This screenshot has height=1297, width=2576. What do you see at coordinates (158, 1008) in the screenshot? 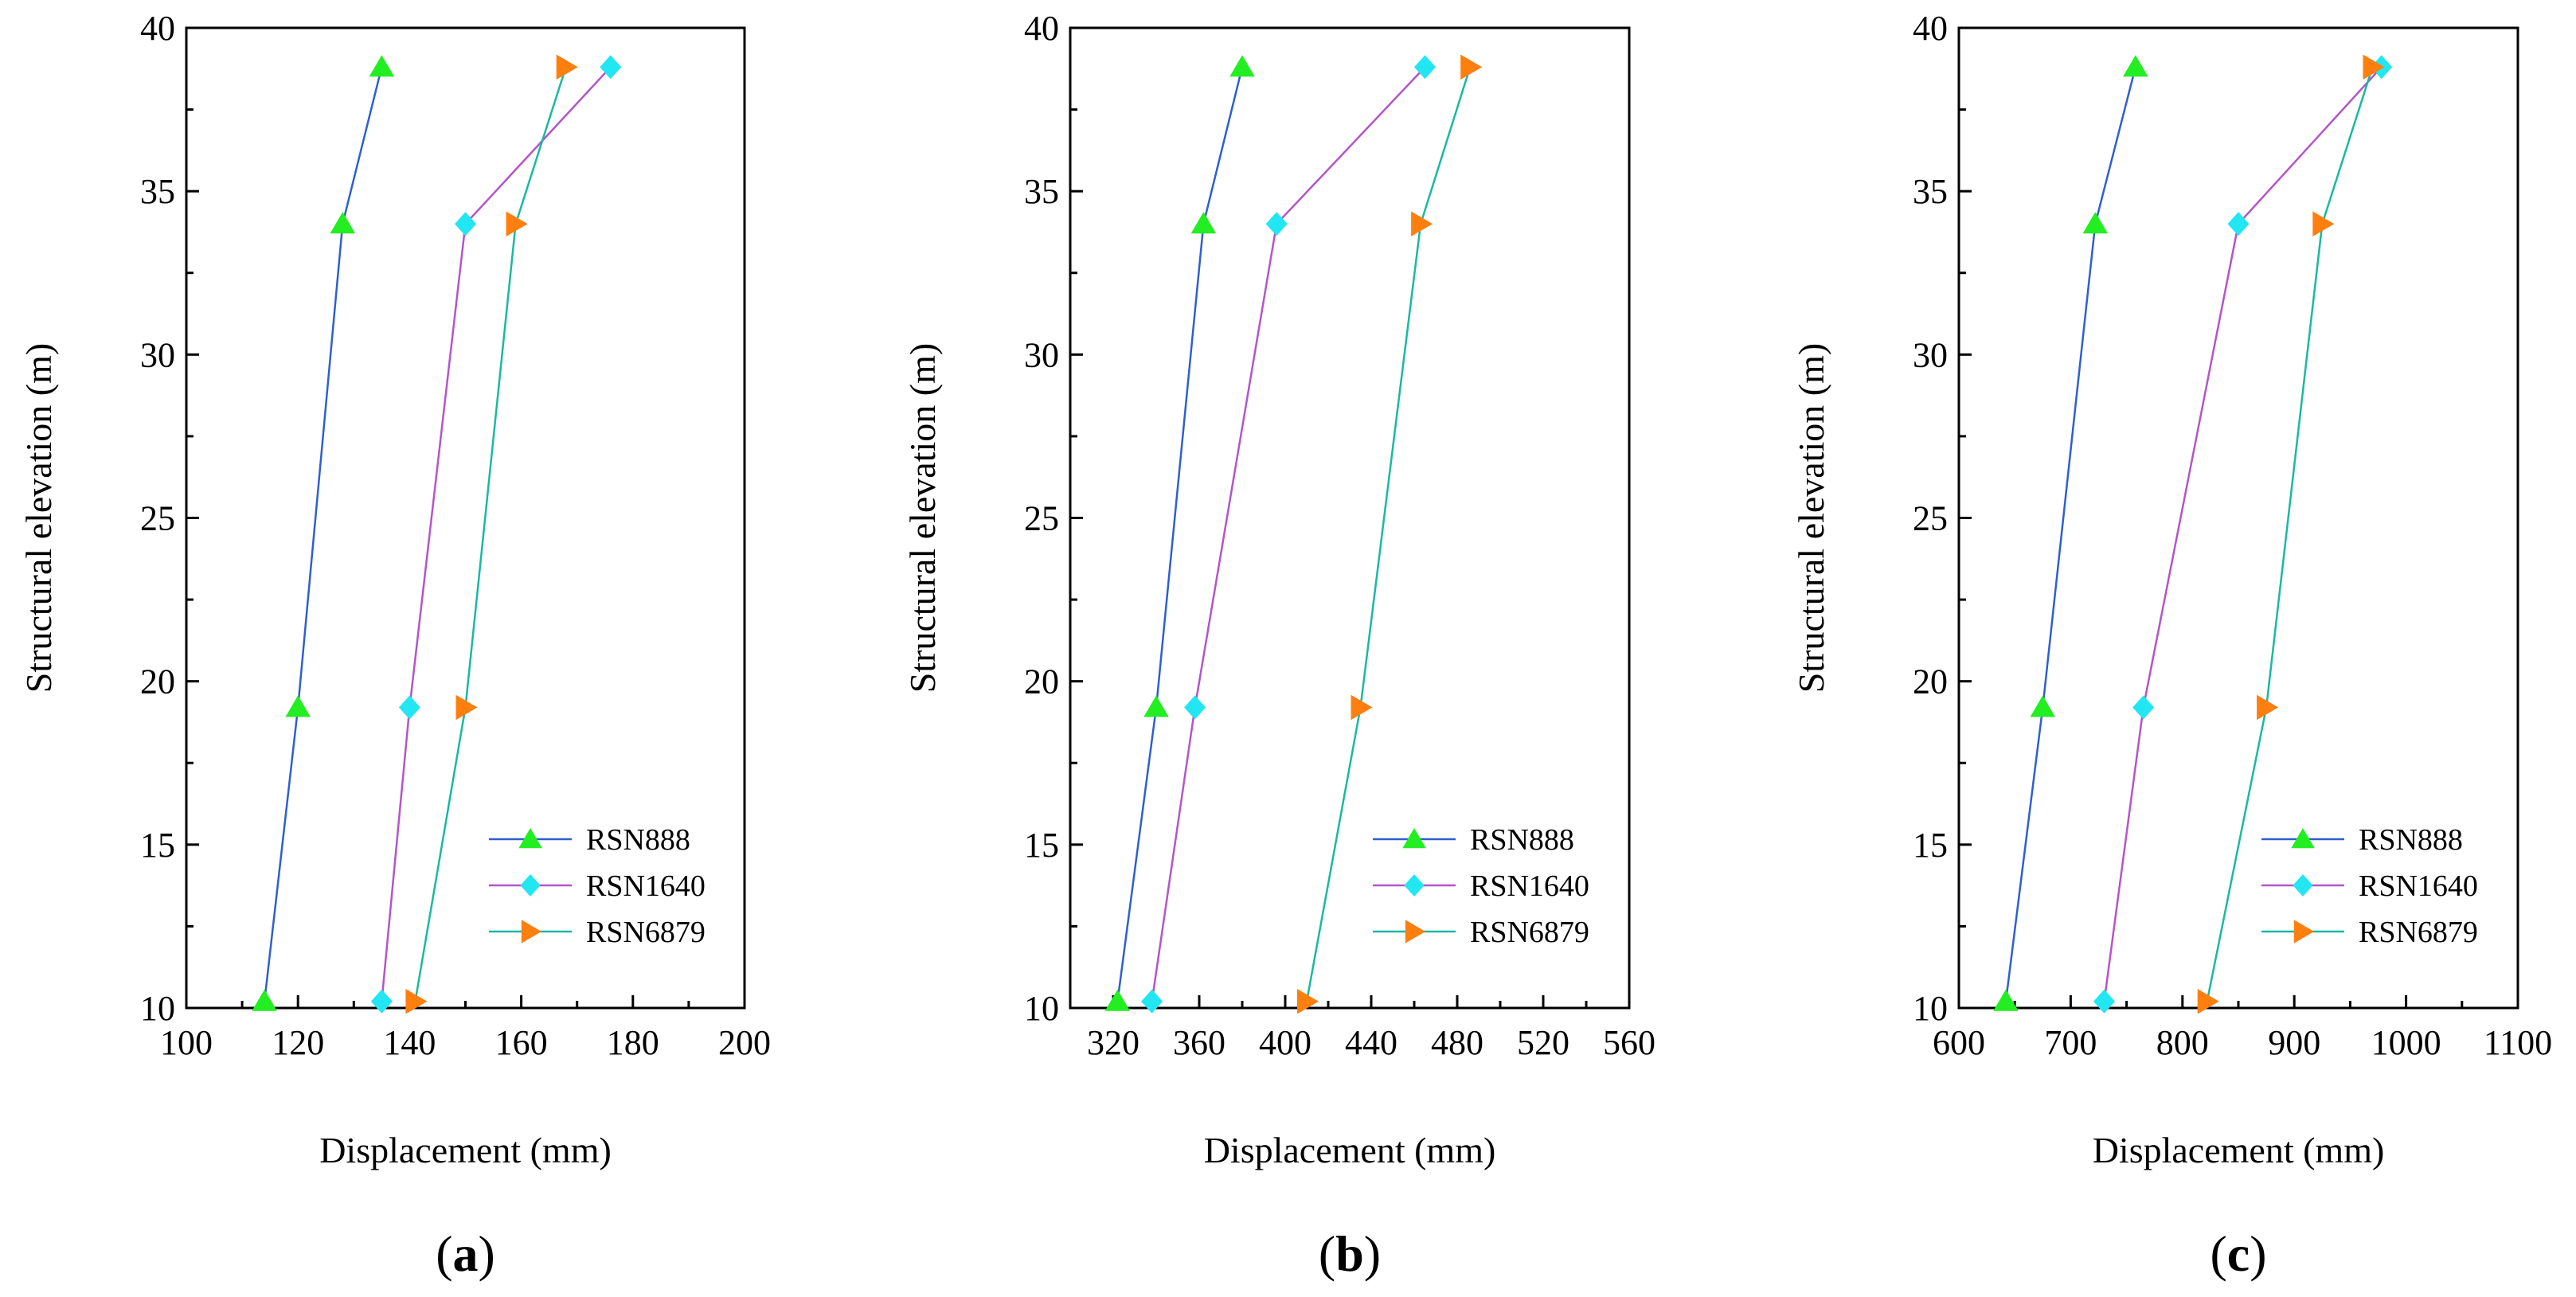
I see `y-tick-label: 10` at bounding box center [158, 1008].